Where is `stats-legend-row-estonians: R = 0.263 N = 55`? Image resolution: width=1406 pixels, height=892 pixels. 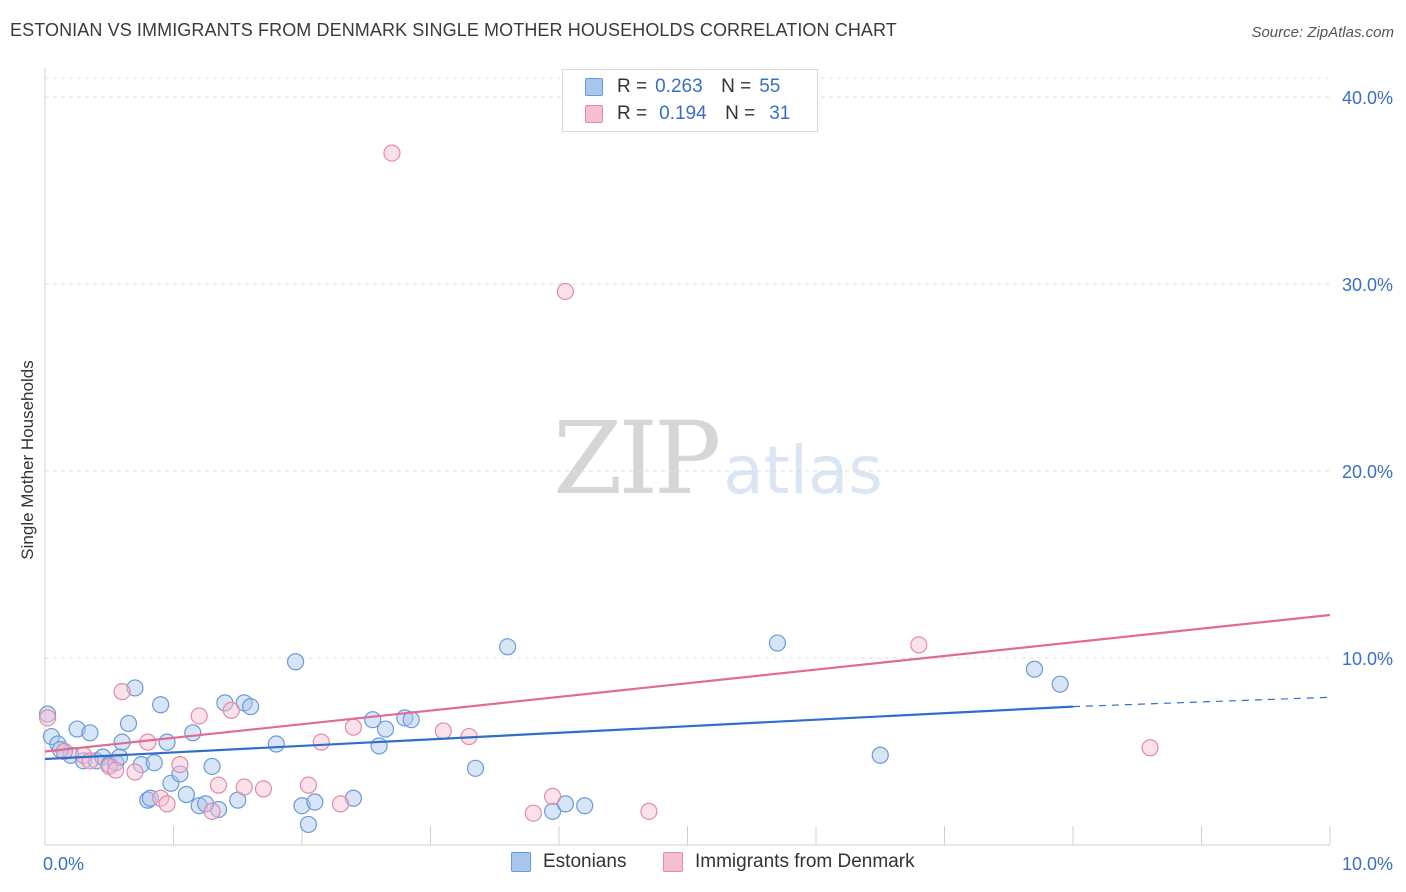 stats-legend-row-estonians: R = 0.263 N = 55 is located at coordinates (682, 87).